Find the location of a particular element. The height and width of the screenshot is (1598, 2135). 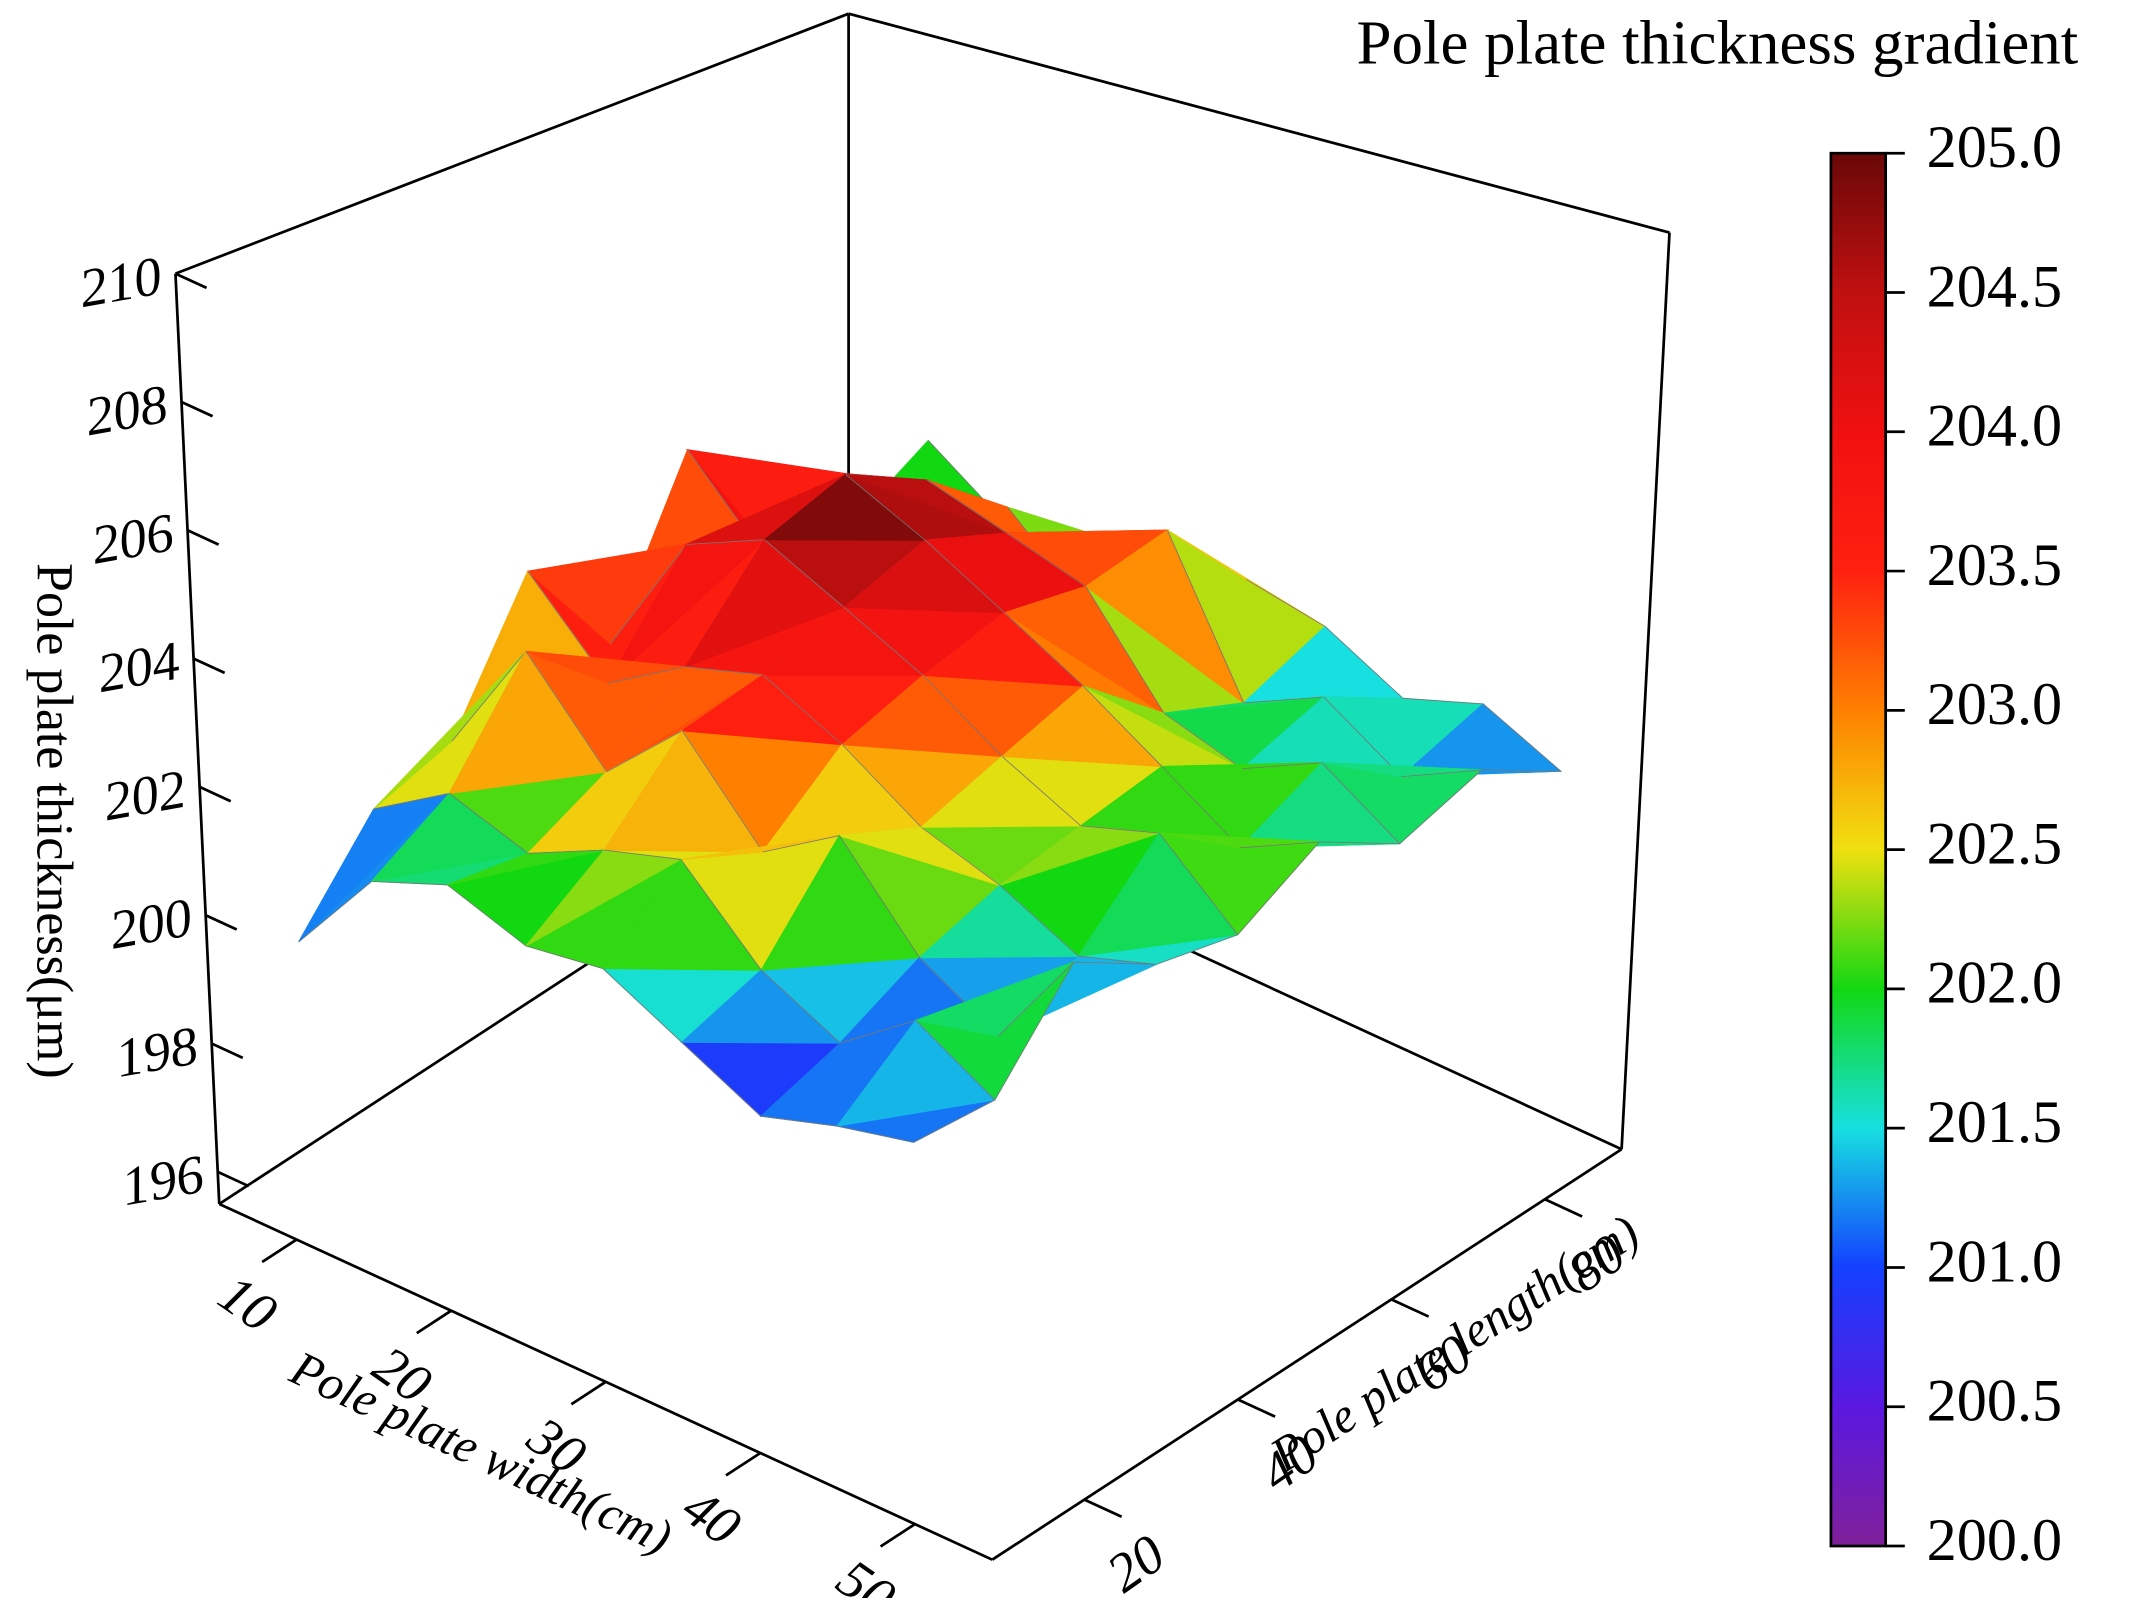

colorbar-tick-label: 202.0 is located at coordinates (1994, 983).